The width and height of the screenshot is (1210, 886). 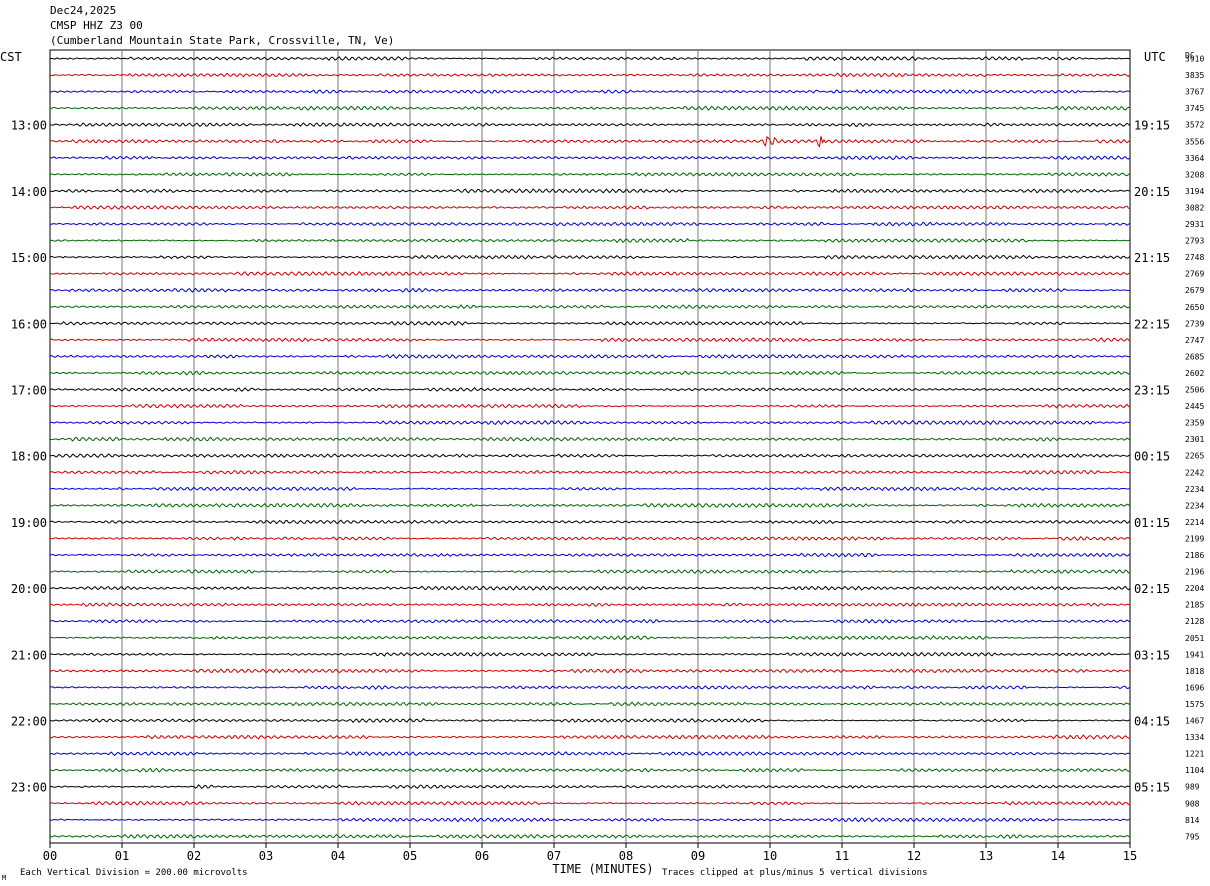 I want to click on utc-hour-label: 20:15, so click(x=1152, y=192).